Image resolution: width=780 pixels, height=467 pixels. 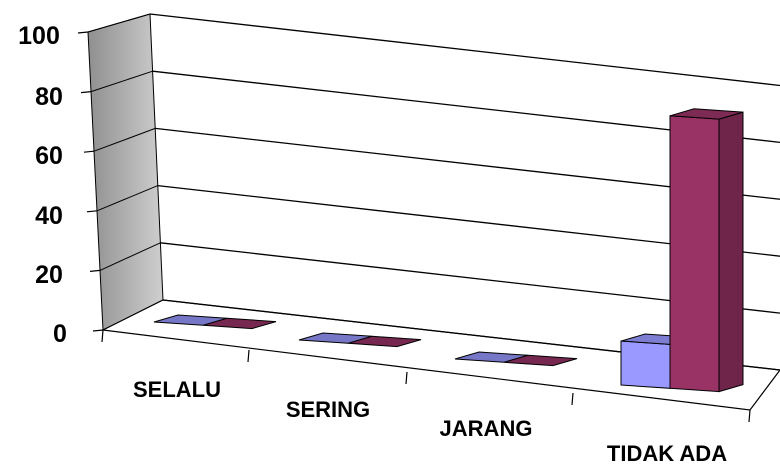 What do you see at coordinates (486, 428) in the screenshot?
I see `x-category-label-jarang: JARANG` at bounding box center [486, 428].